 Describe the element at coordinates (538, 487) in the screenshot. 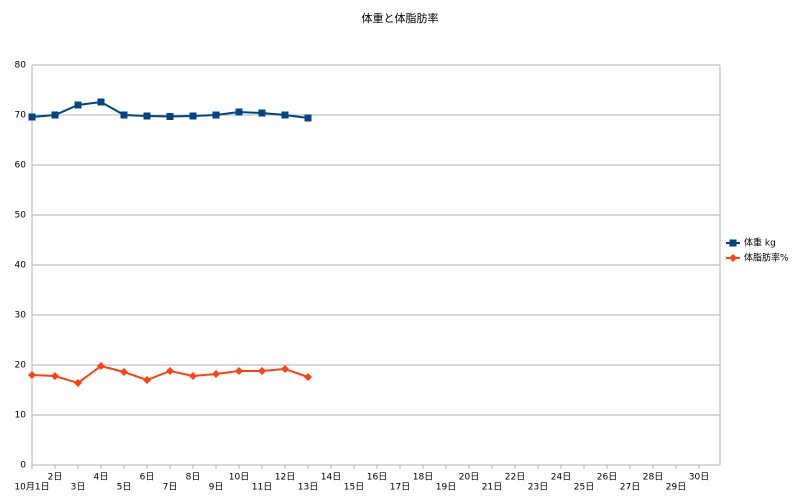

I see `x-tick-label: 23日` at that location.